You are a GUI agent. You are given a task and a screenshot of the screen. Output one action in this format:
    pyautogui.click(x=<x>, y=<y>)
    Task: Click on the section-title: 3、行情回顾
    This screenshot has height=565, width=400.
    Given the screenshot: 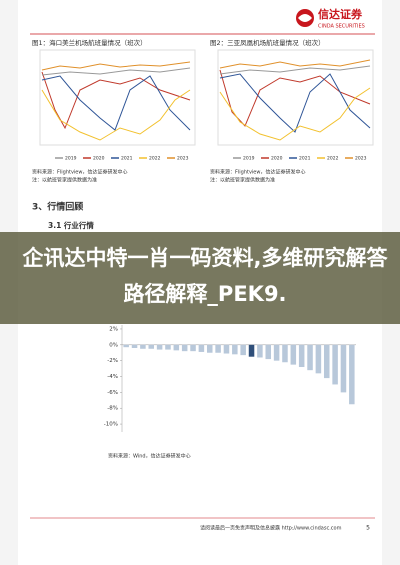 What is the action you would take?
    pyautogui.click(x=57, y=207)
    